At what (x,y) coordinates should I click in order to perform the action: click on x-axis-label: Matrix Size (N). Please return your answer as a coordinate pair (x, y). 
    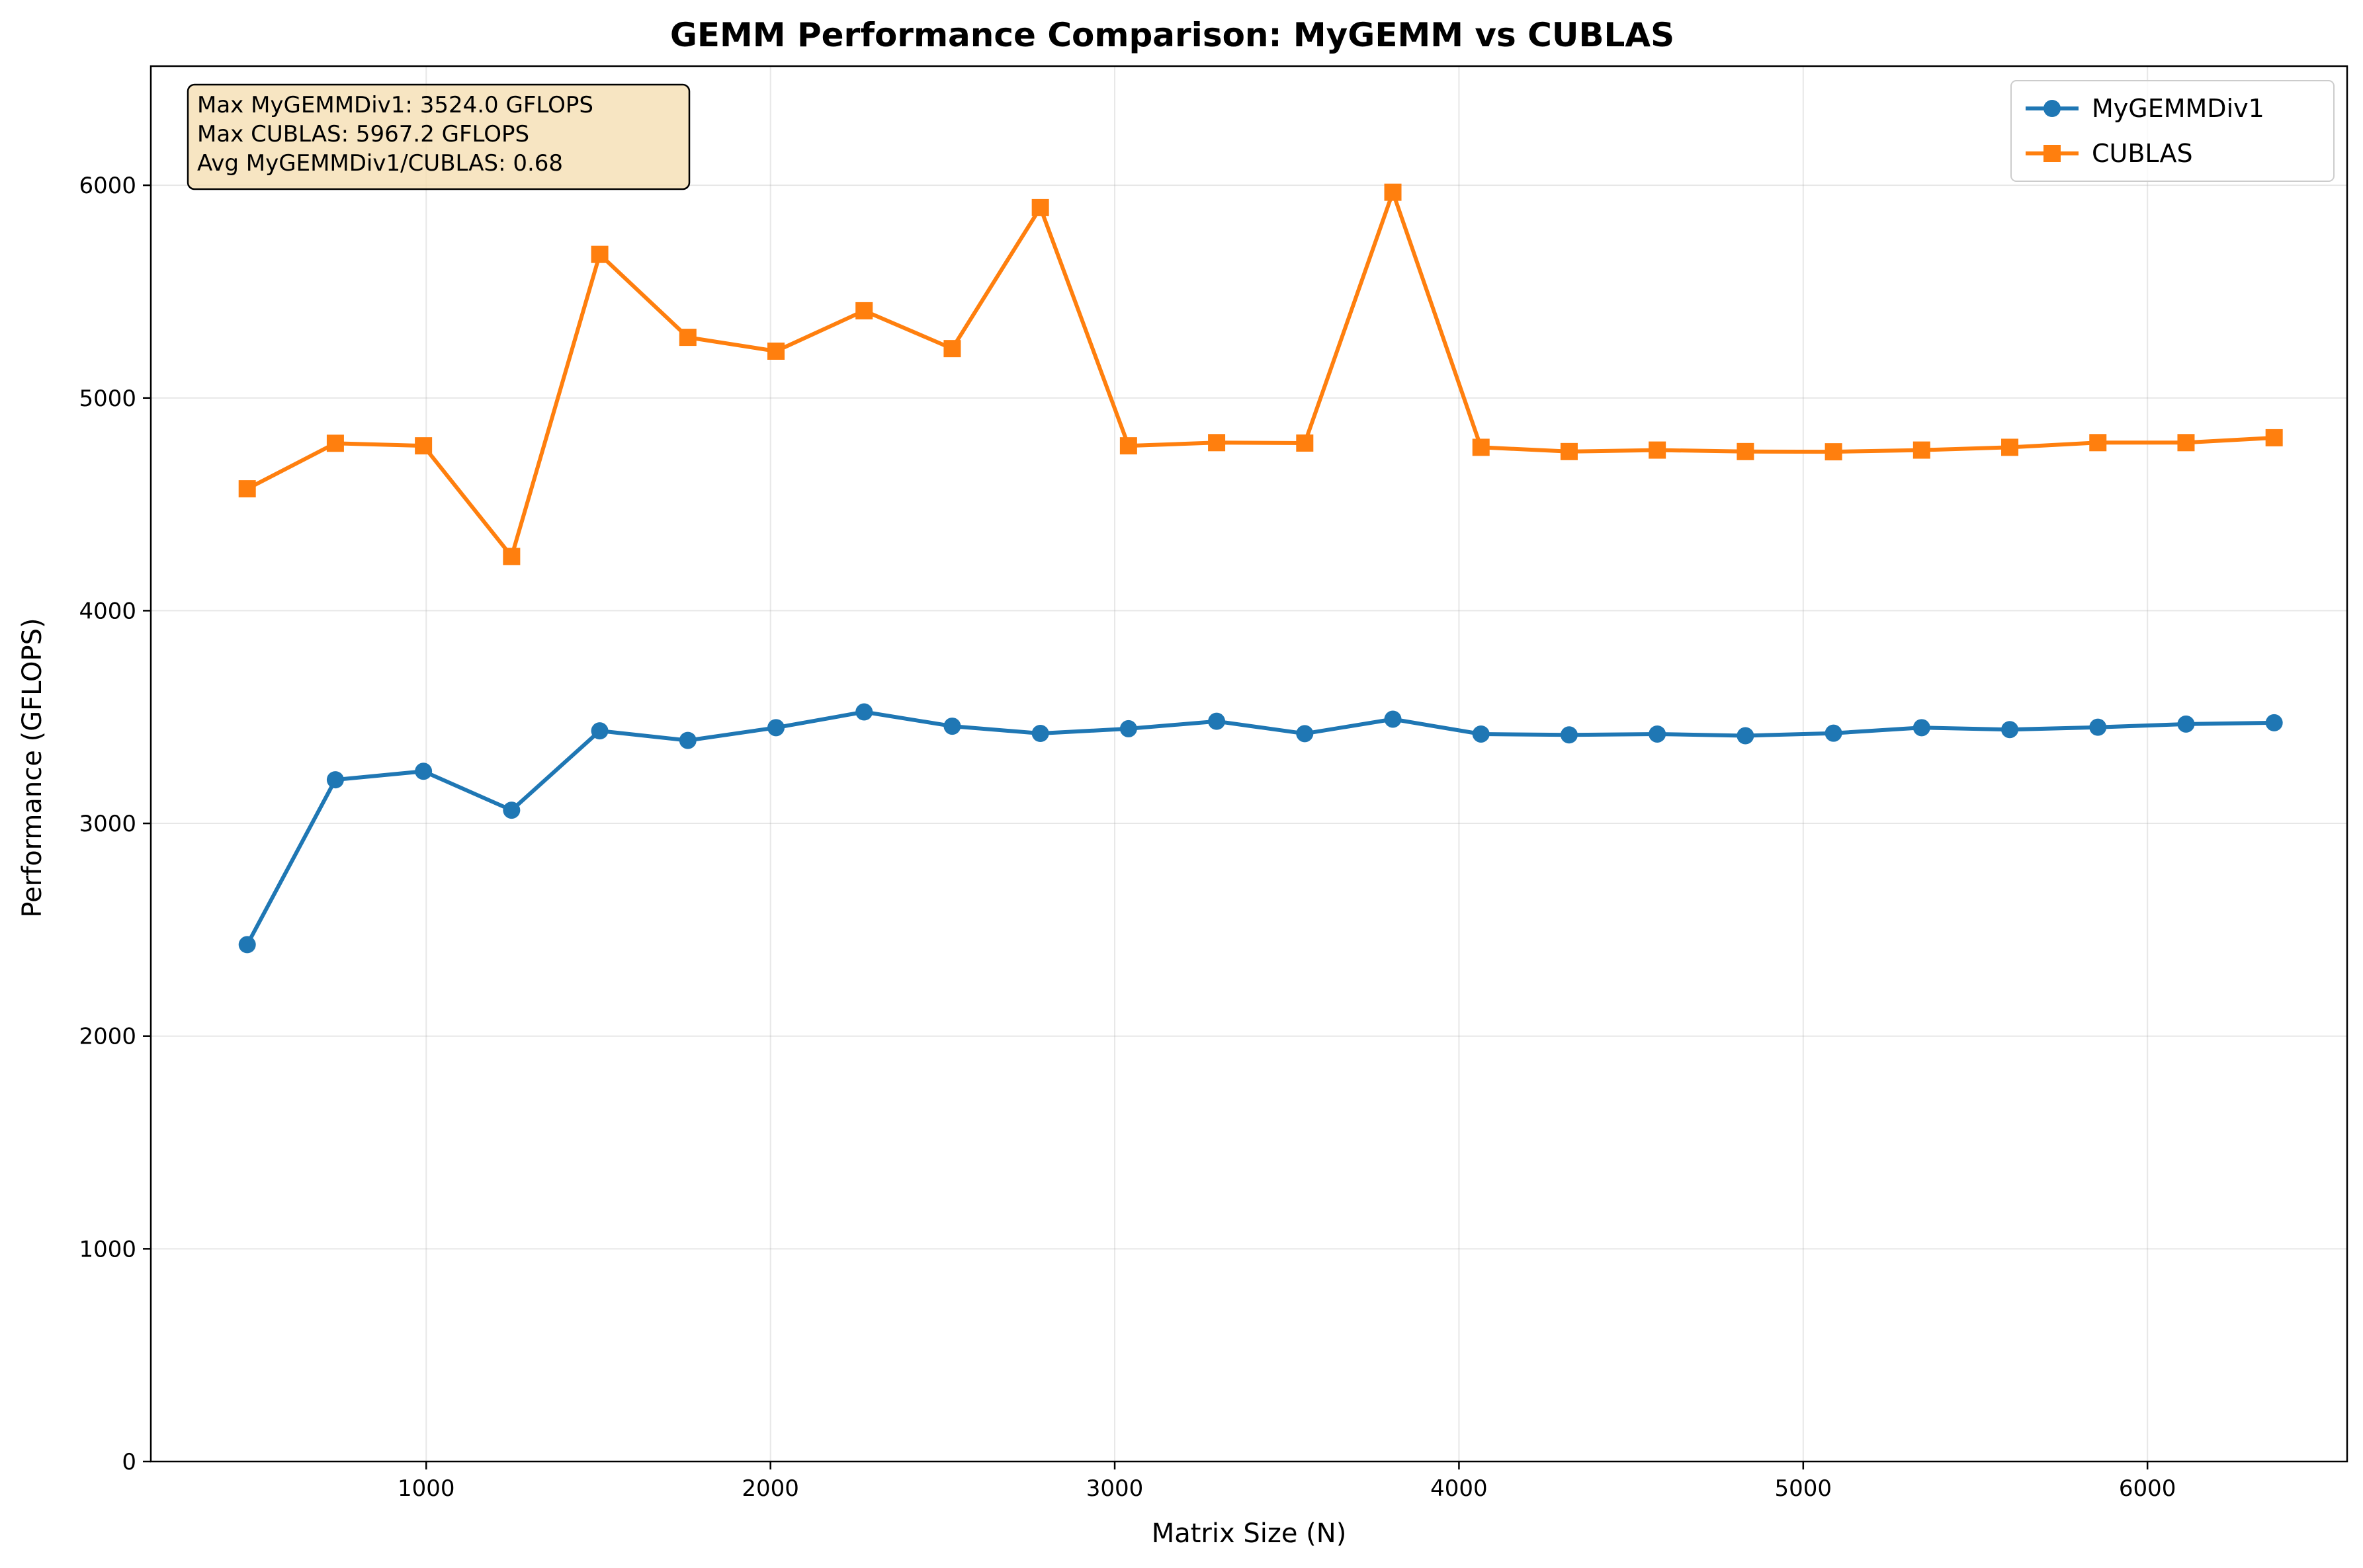
    Looking at the image, I should click on (1249, 1533).